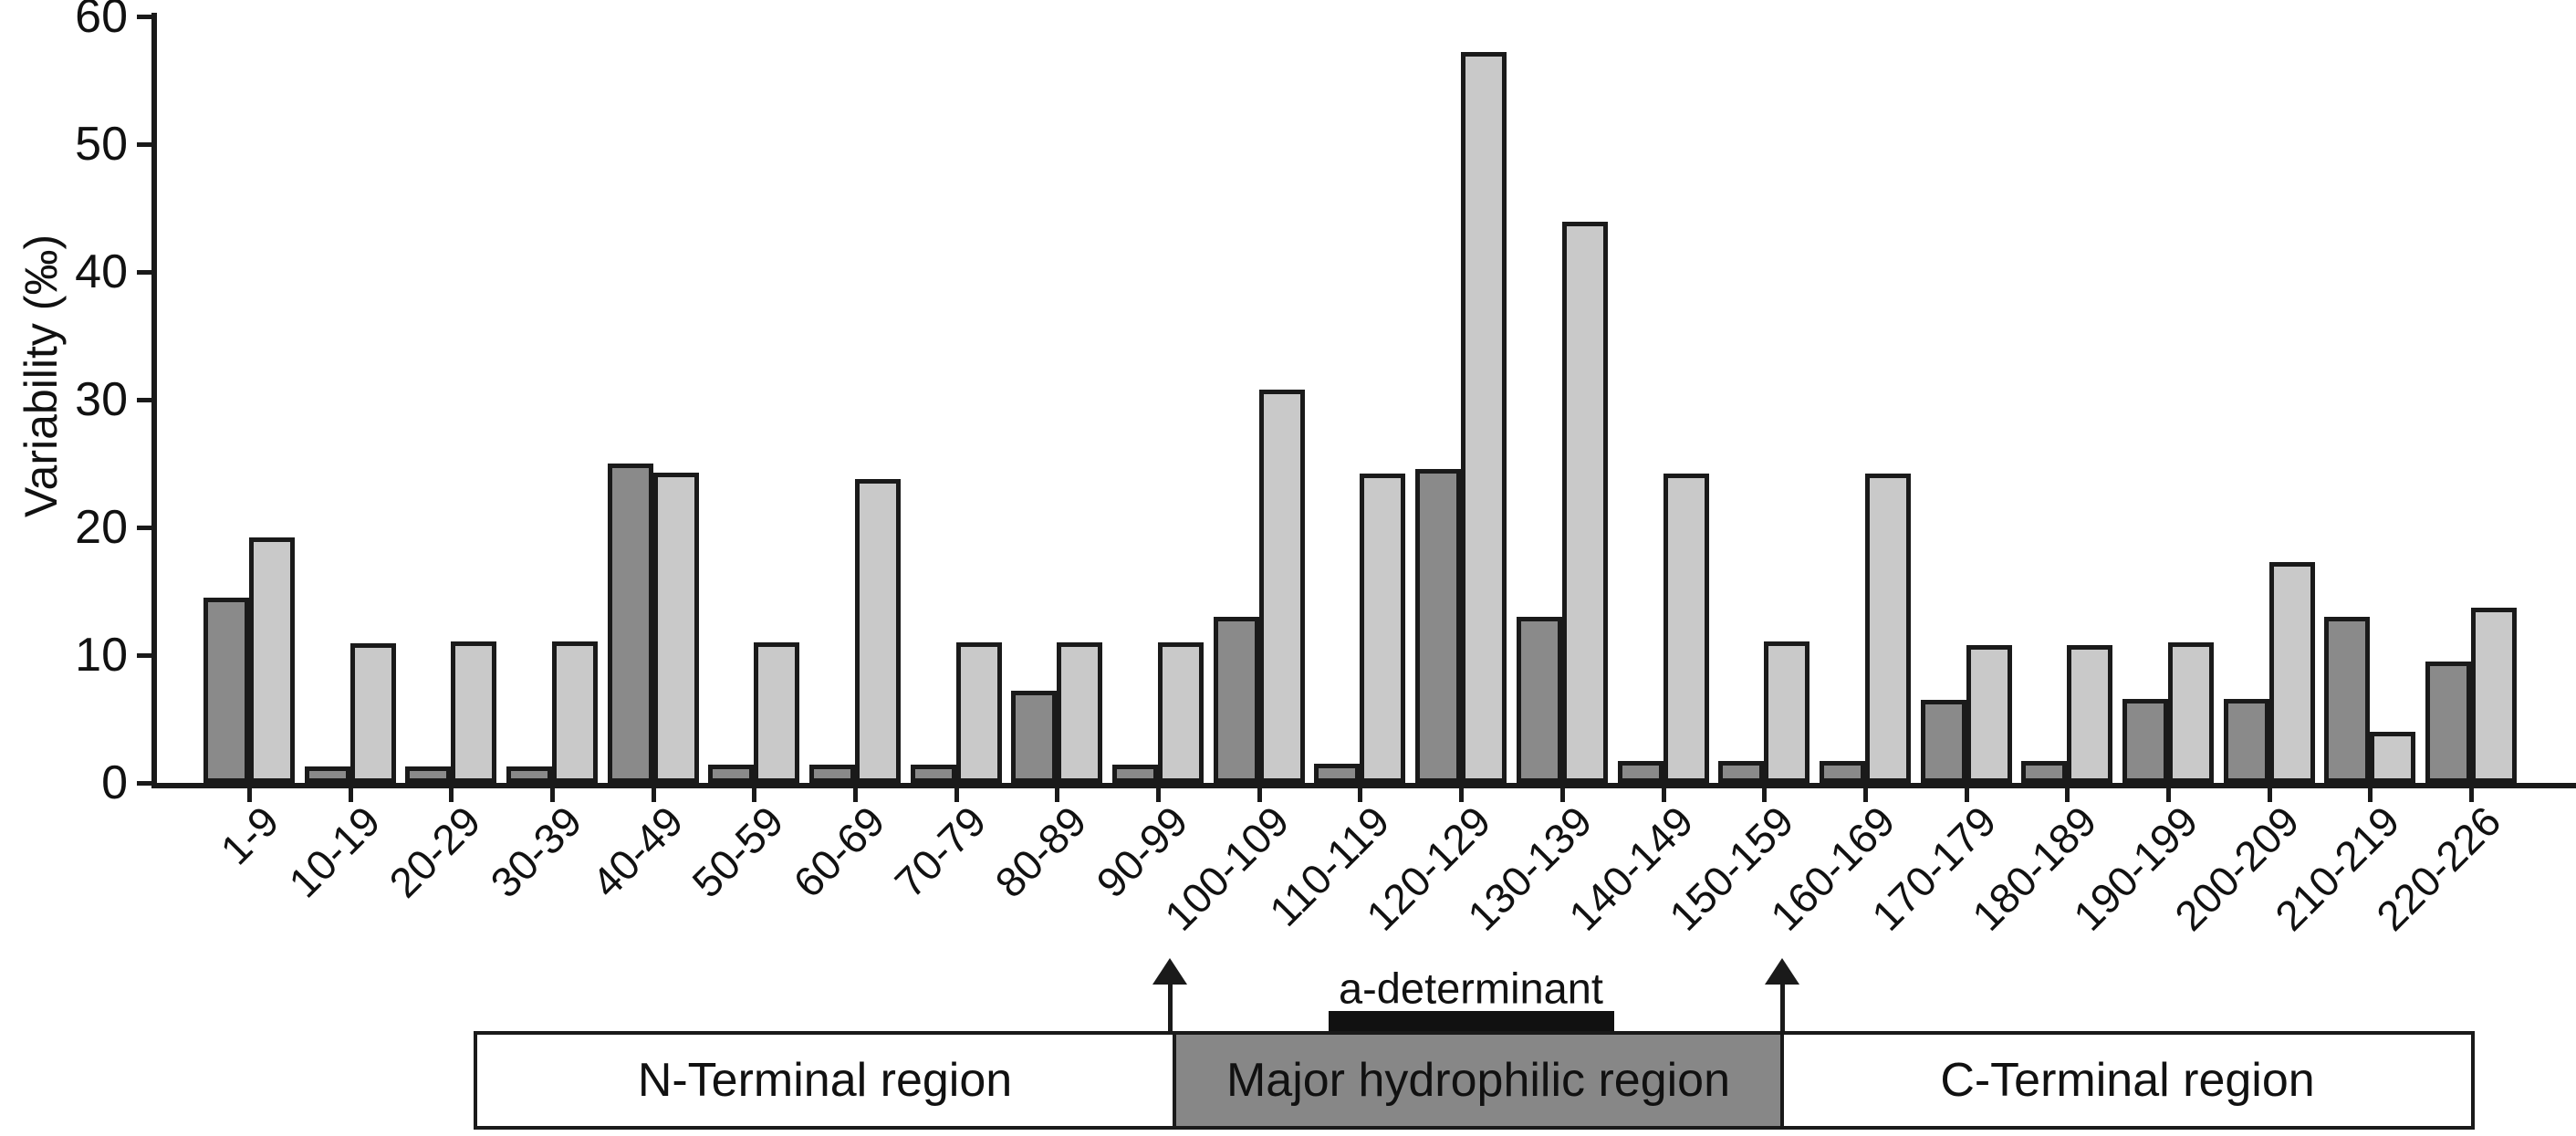  Describe the element at coordinates (1471, 1022) in the screenshot. I see `a-determinant-marker-bar` at that location.